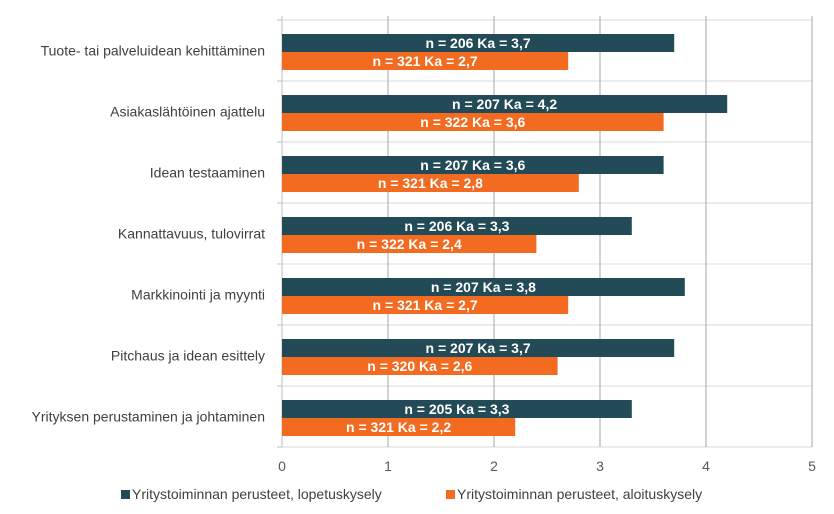 The height and width of the screenshot is (514, 834). I want to click on x-tick-label: 3, so click(600, 466).